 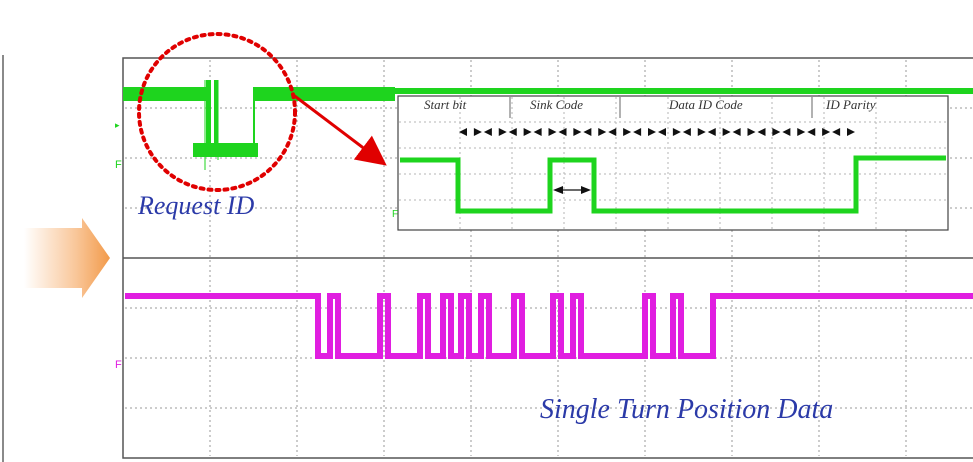 I want to click on right-arrow-icon, so click(x=67, y=258).